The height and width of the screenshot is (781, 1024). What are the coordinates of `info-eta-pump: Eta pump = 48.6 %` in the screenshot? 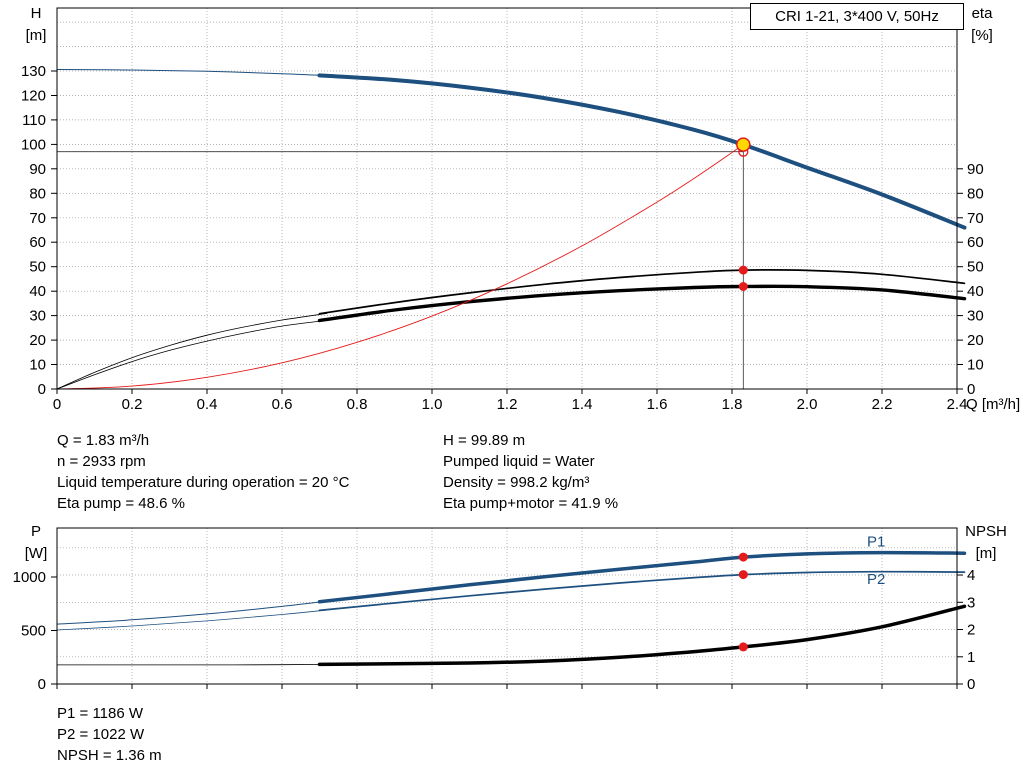 It's located at (121, 503).